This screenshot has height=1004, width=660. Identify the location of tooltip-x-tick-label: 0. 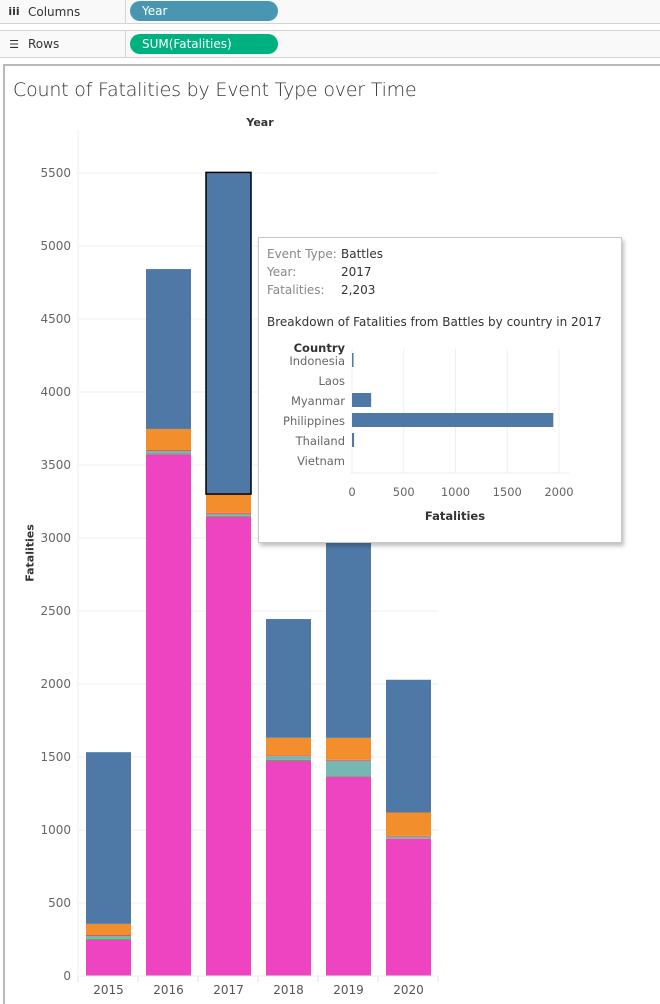
(351, 492).